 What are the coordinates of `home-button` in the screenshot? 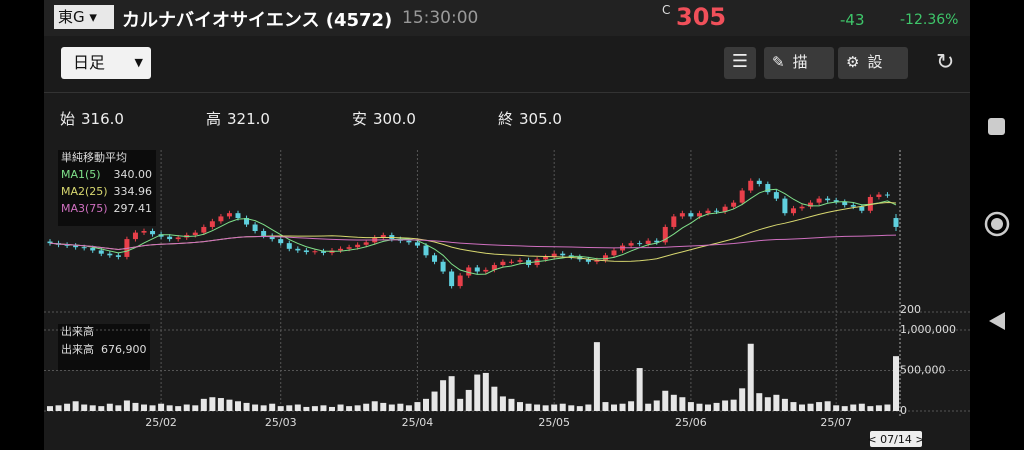 It's located at (997, 224).